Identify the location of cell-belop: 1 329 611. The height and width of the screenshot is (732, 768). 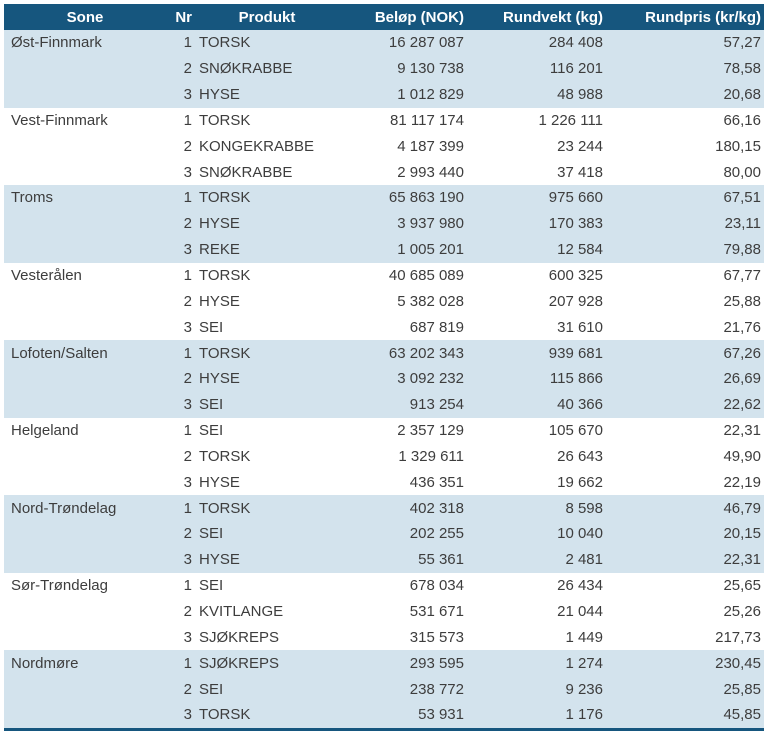
(431, 456).